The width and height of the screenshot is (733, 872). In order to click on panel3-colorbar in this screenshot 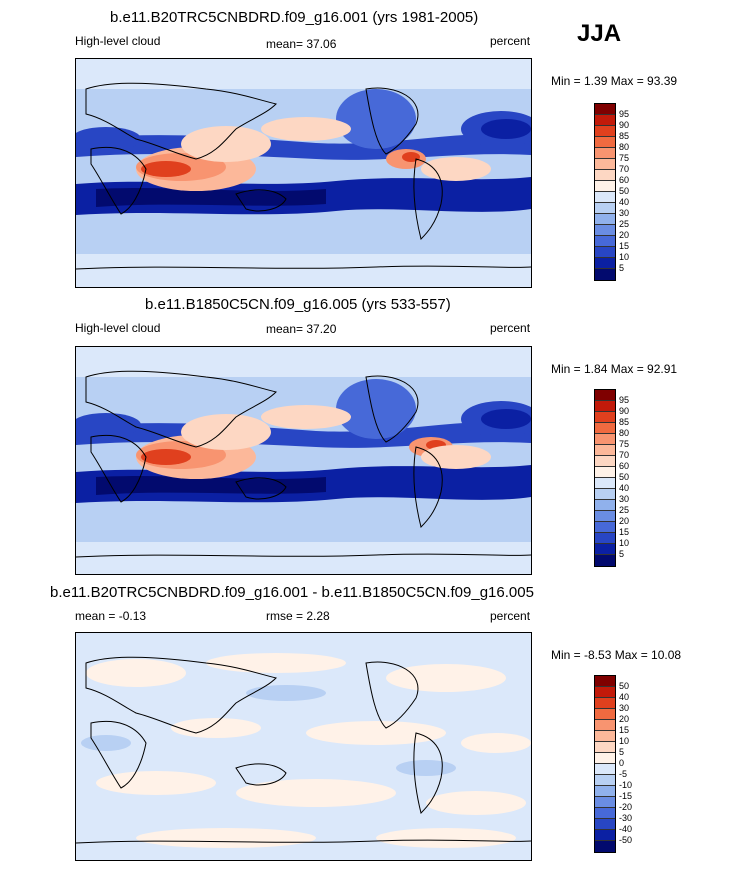, I will do `click(605, 764)`.